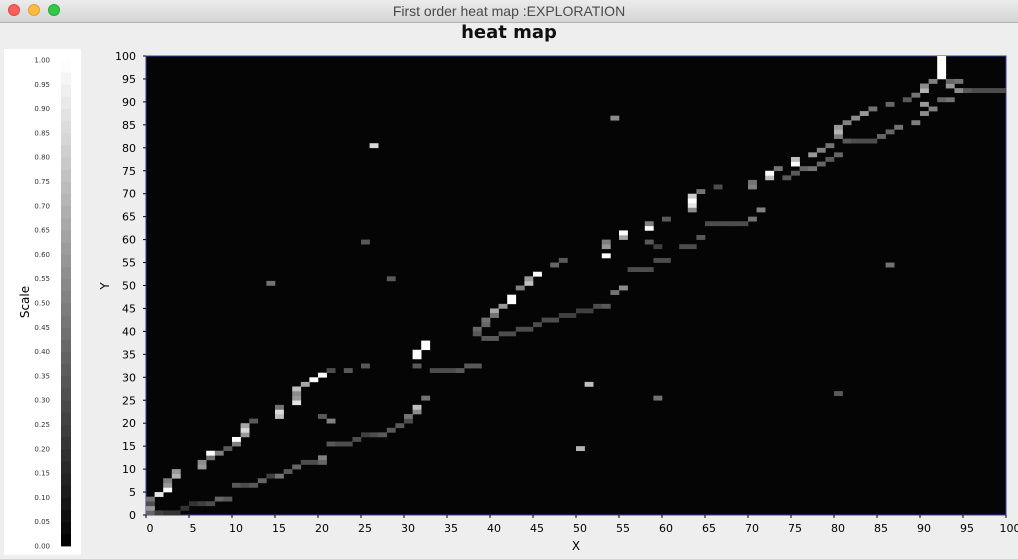 The image size is (1018, 559). Describe the element at coordinates (129, 377) in the screenshot. I see `y-tick-label: 30` at that location.